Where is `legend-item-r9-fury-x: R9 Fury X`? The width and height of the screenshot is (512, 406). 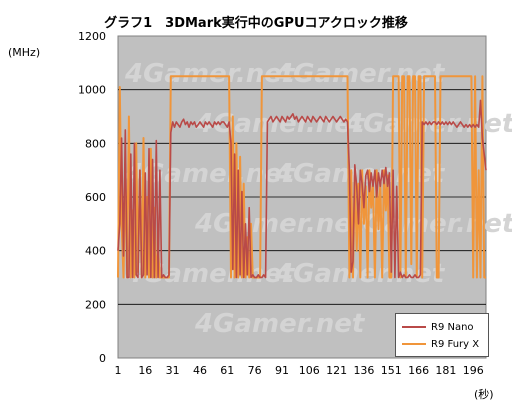 legend-item-r9-fury-x: R9 Fury X is located at coordinates (440, 344).